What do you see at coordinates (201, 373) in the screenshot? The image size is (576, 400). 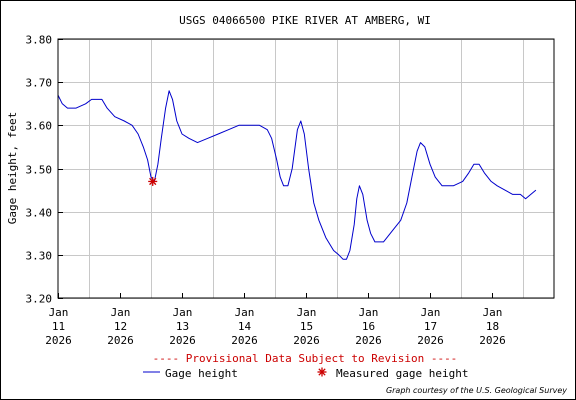 I see `legend-label-gage-height: Gage height` at bounding box center [201, 373].